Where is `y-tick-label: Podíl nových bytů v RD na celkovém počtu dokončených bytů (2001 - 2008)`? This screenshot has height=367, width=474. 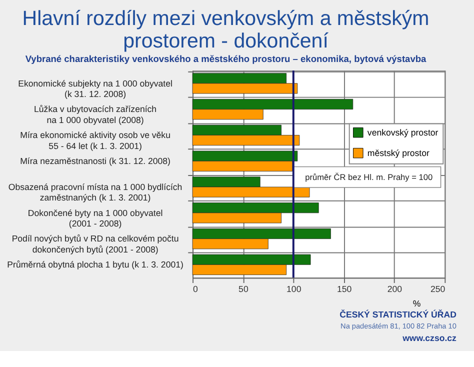 y-tick-label: Podíl nových bytů v RD na celkovém počtu dokončených bytů (2001 - 2008) is located at coordinates (95, 244).